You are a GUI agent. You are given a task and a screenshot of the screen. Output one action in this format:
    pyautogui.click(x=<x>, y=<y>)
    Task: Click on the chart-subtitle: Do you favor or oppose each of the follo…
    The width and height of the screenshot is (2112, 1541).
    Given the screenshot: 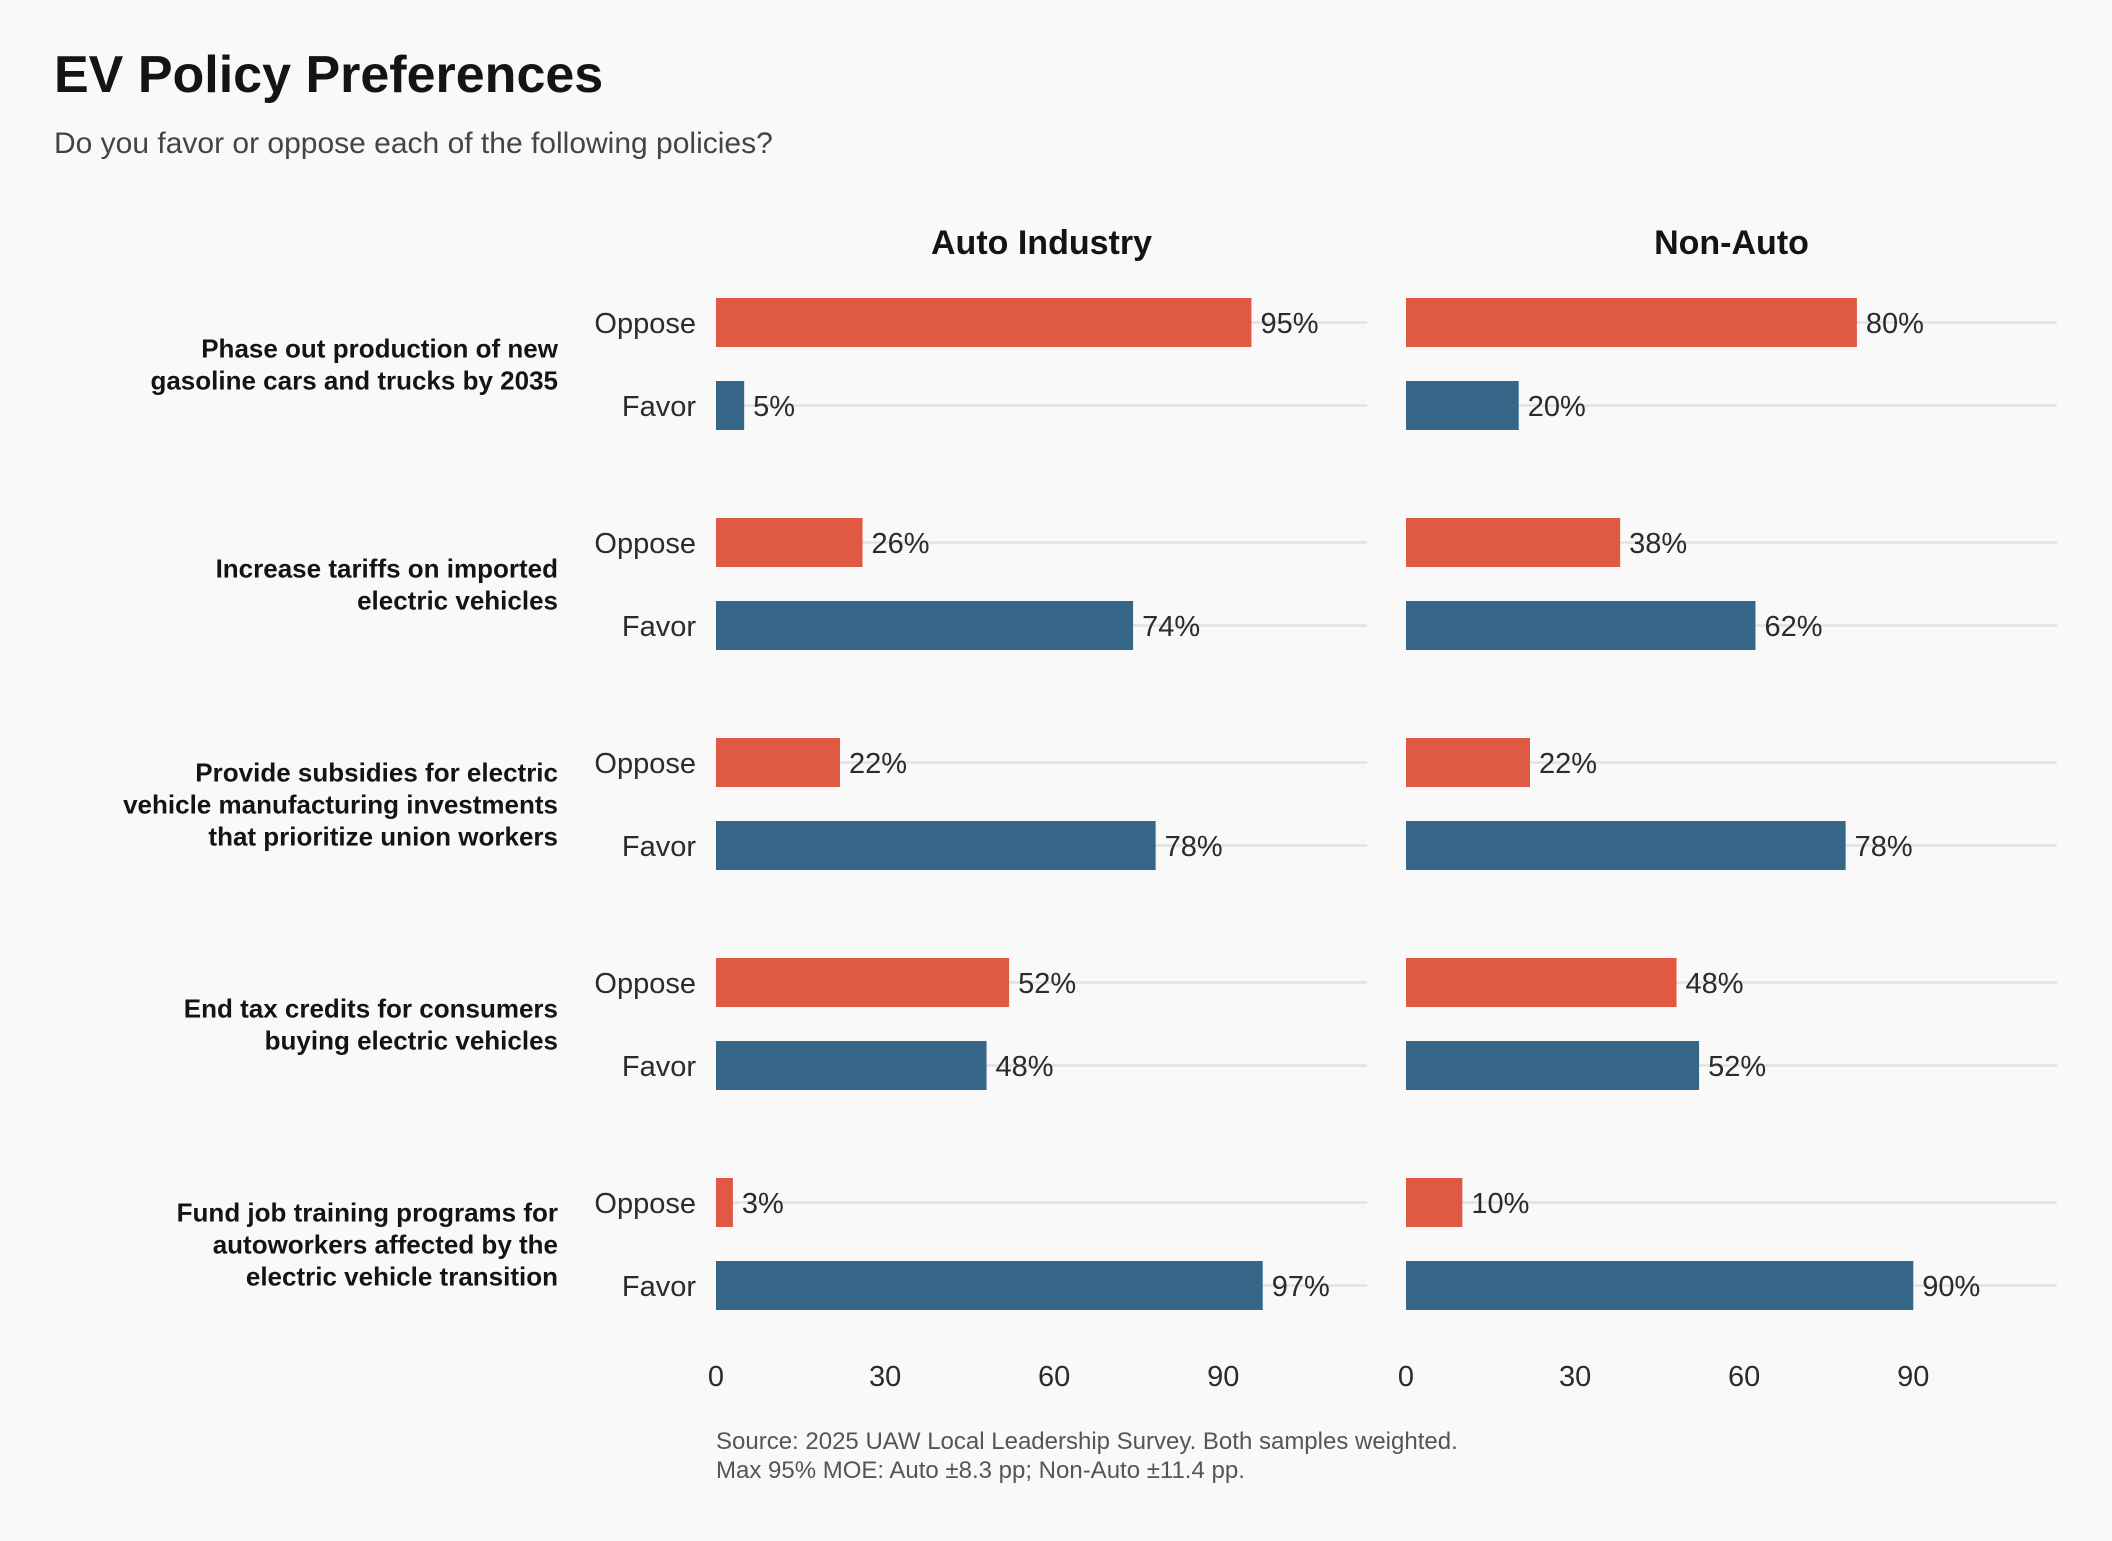 What is the action you would take?
    pyautogui.click(x=413, y=143)
    